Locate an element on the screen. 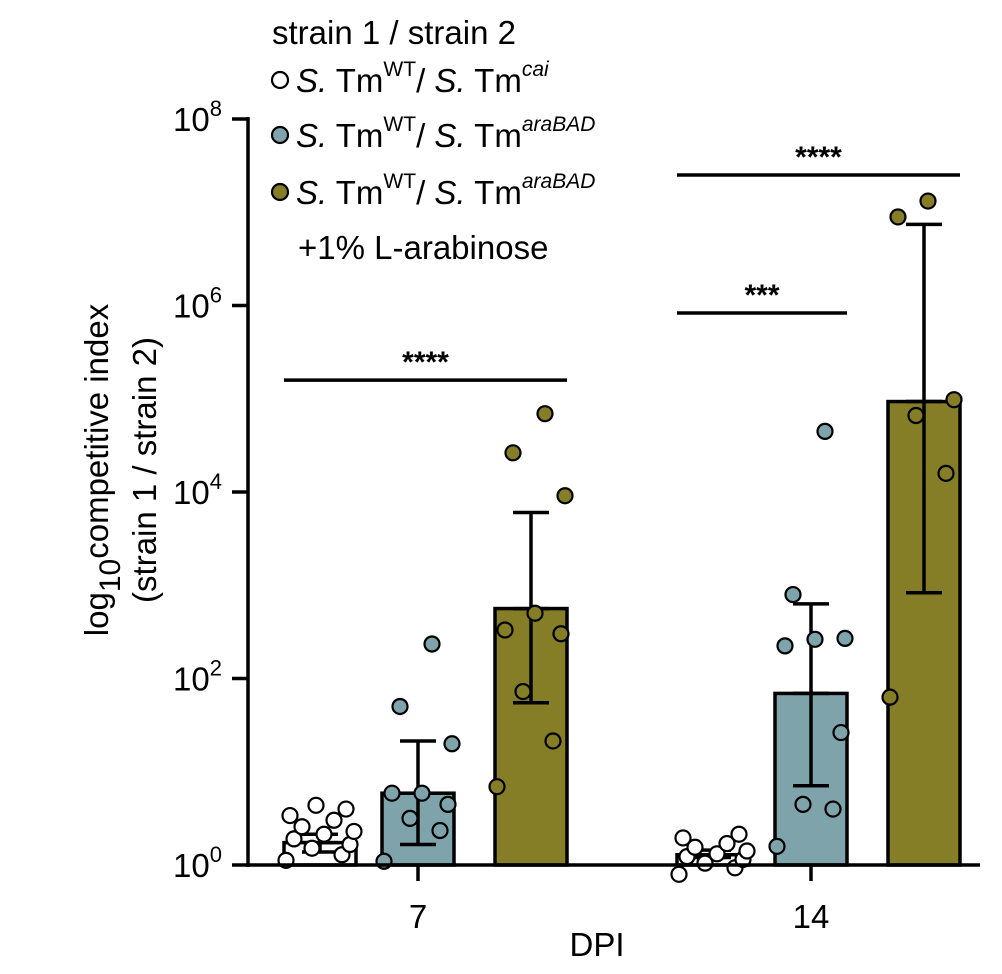 The width and height of the screenshot is (1002, 974). y-tick-label: 10⁶ is located at coordinates (197, 304).